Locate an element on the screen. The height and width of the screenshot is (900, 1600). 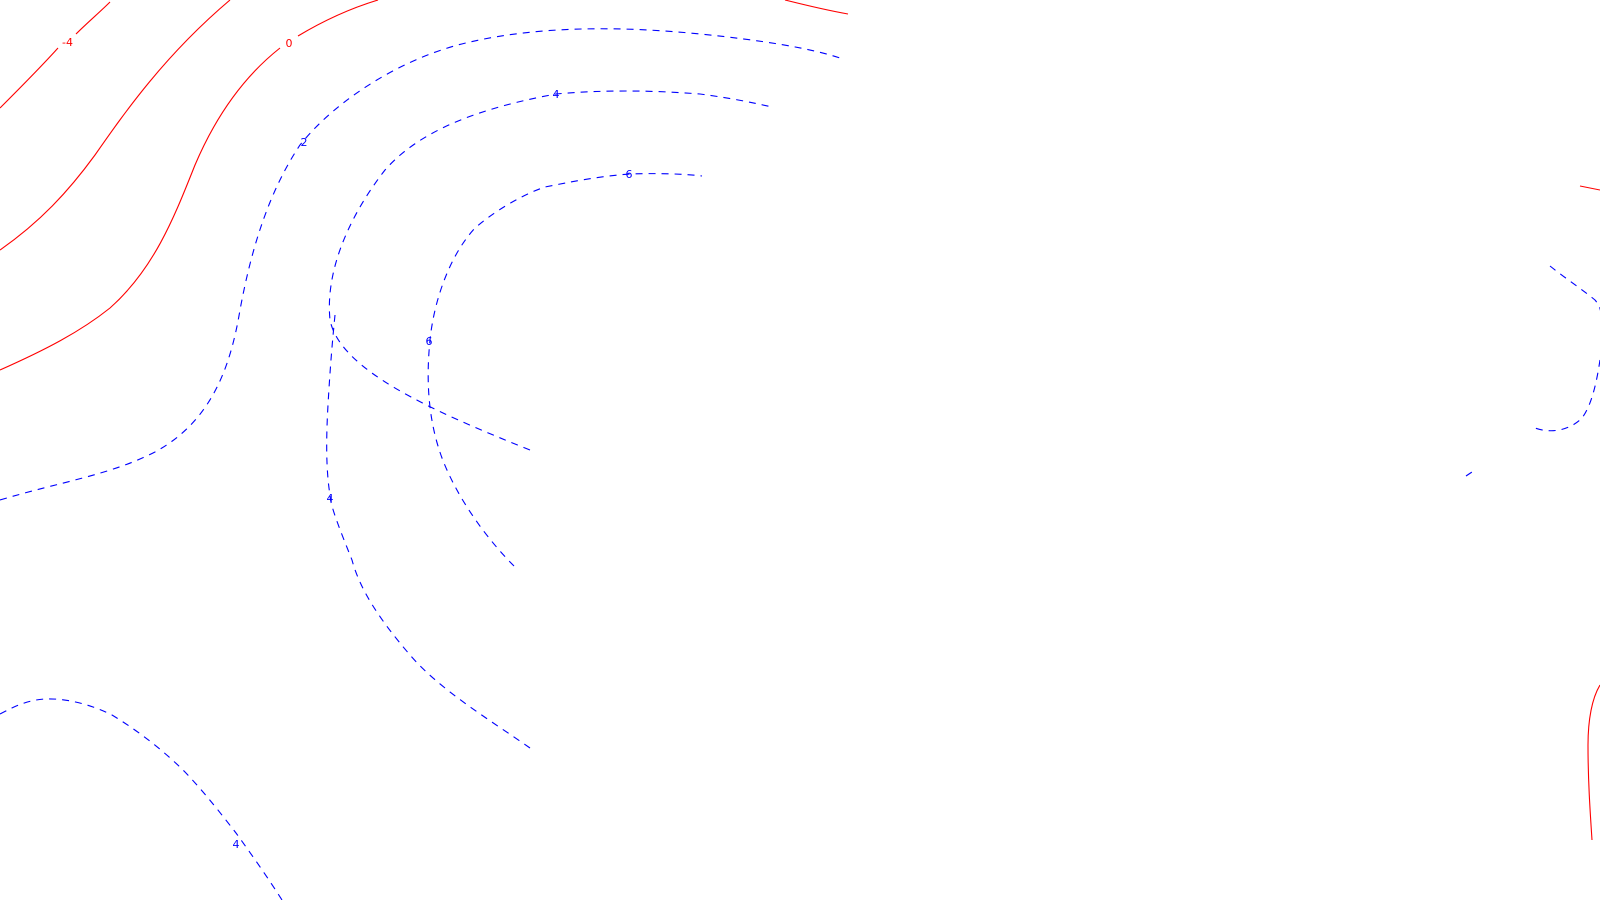
contour-label-6-top: 6 is located at coordinates (629, 174).